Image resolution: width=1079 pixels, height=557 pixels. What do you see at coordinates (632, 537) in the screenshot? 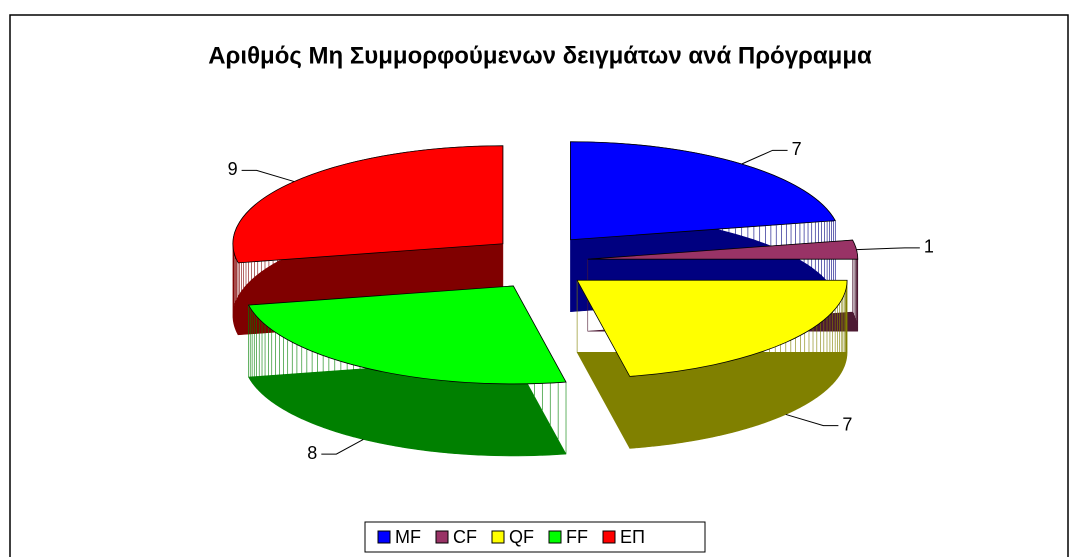
I see `legend-label: ΕΠ` at bounding box center [632, 537].